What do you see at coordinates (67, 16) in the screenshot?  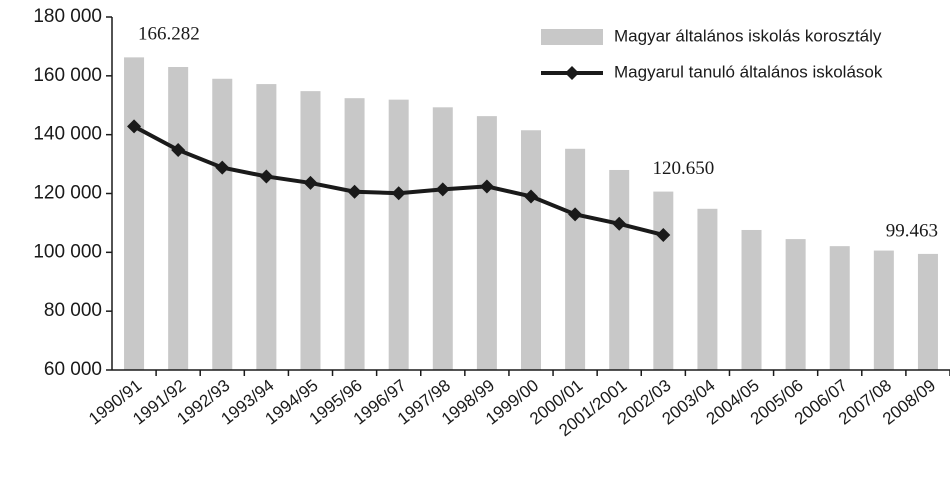 I see `y-tick-label: 180 000` at bounding box center [67, 16].